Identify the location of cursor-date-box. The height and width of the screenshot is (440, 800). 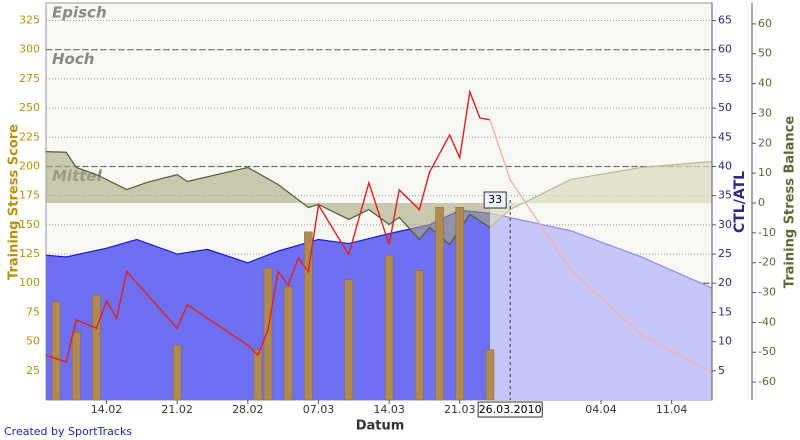
(510, 409).